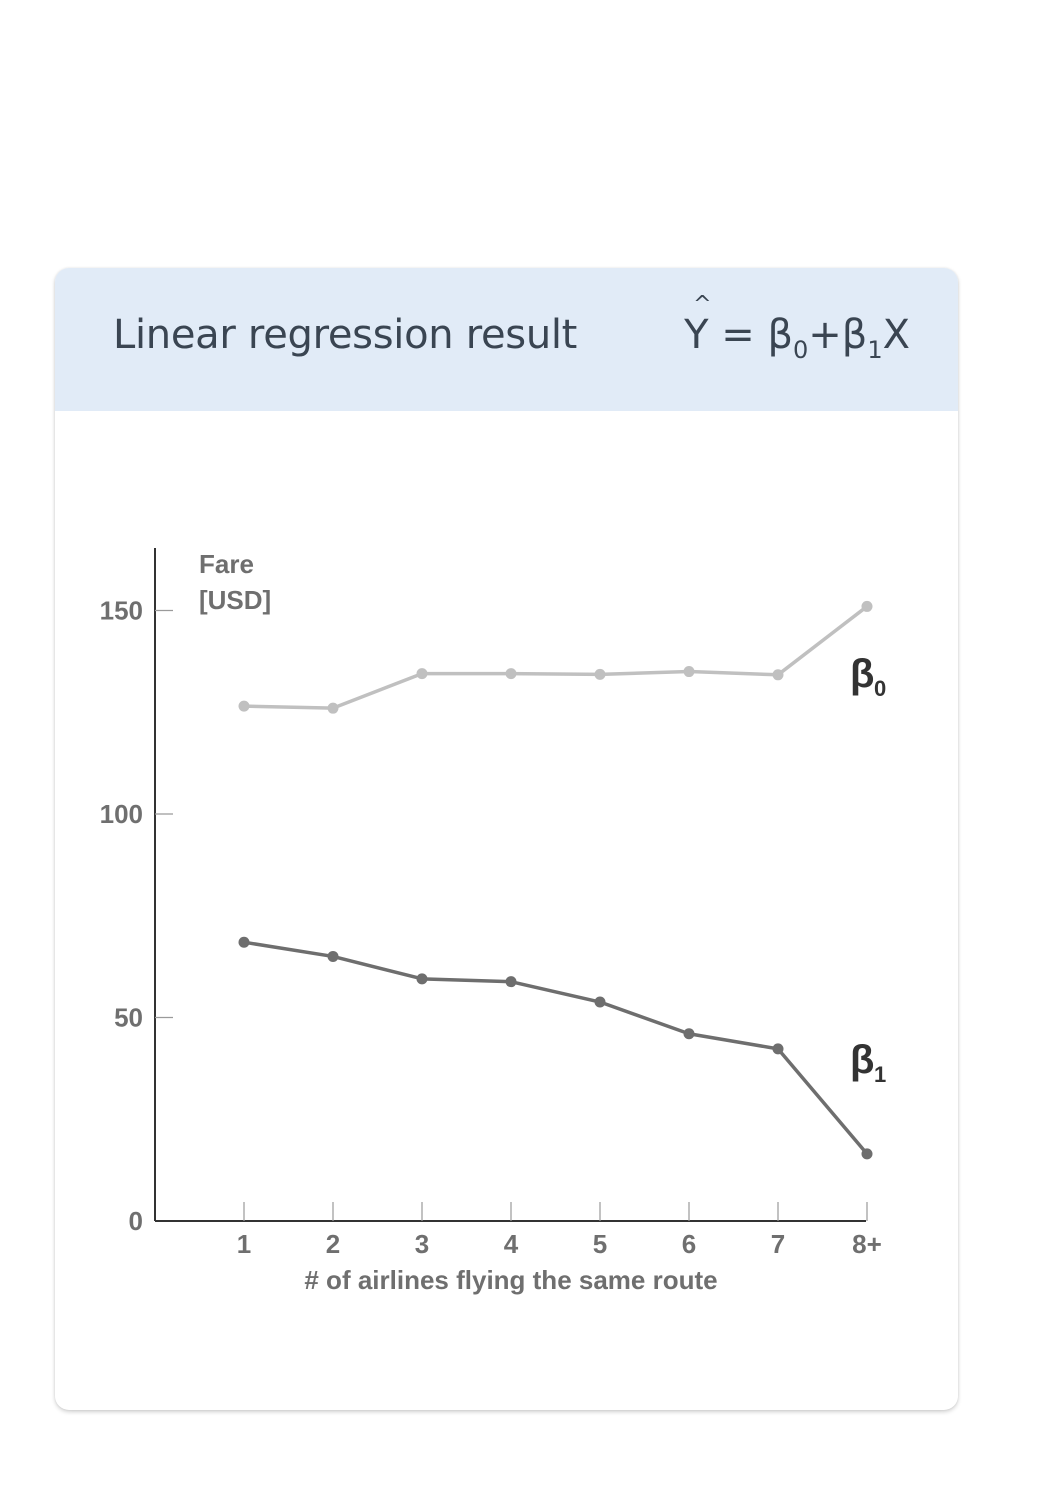 This screenshot has width=1042, height=1505. I want to click on y-axis-label-line2: [USD], so click(235, 600).